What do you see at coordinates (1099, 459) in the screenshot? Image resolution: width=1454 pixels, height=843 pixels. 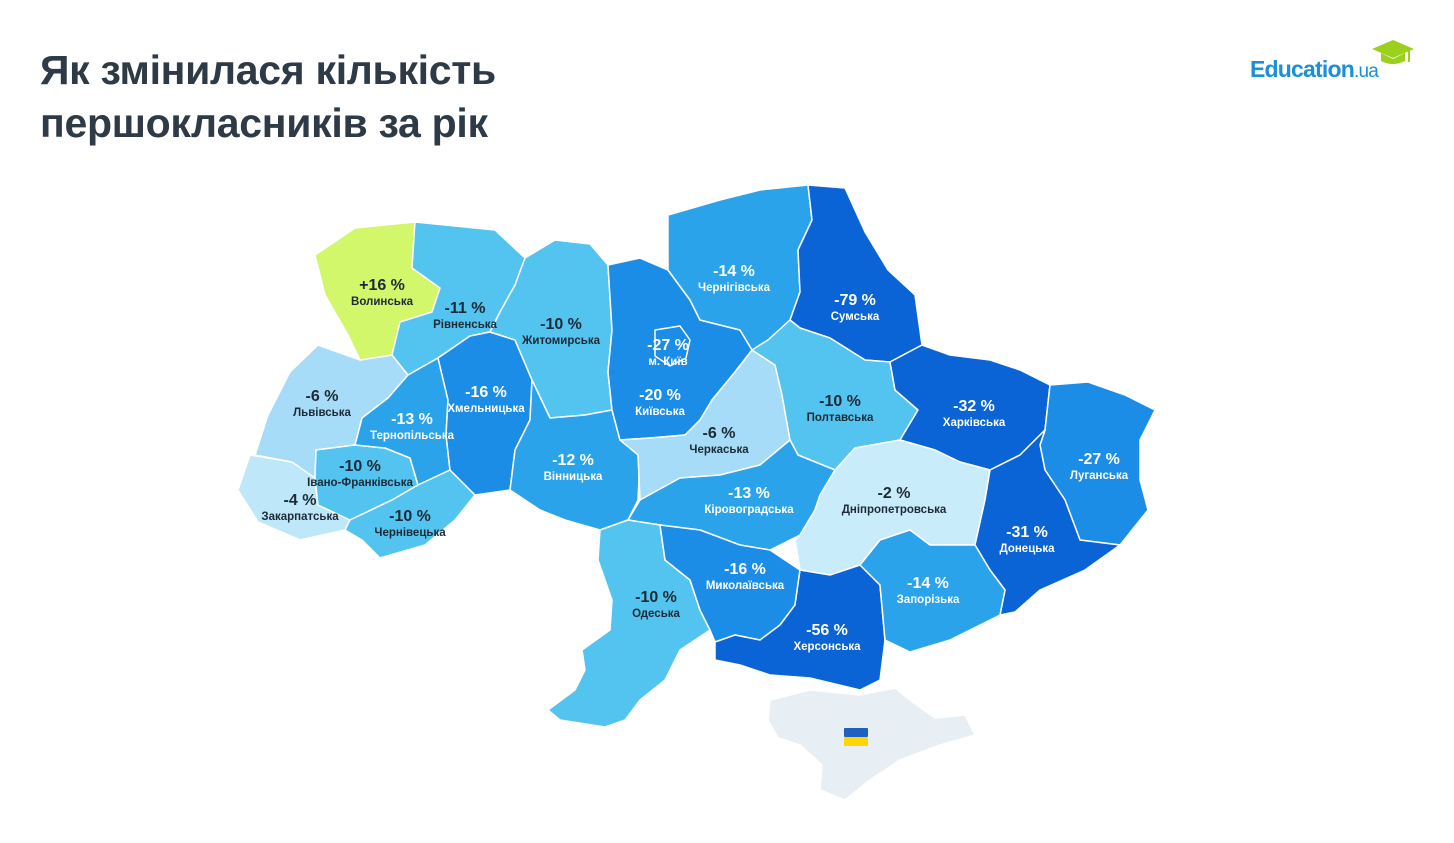 I see `value-luhanska: -27 %` at bounding box center [1099, 459].